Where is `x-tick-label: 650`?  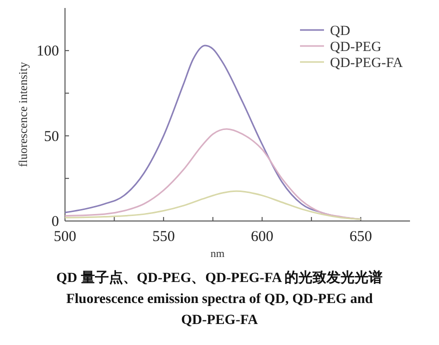 x-tick-label: 650 is located at coordinates (360, 237).